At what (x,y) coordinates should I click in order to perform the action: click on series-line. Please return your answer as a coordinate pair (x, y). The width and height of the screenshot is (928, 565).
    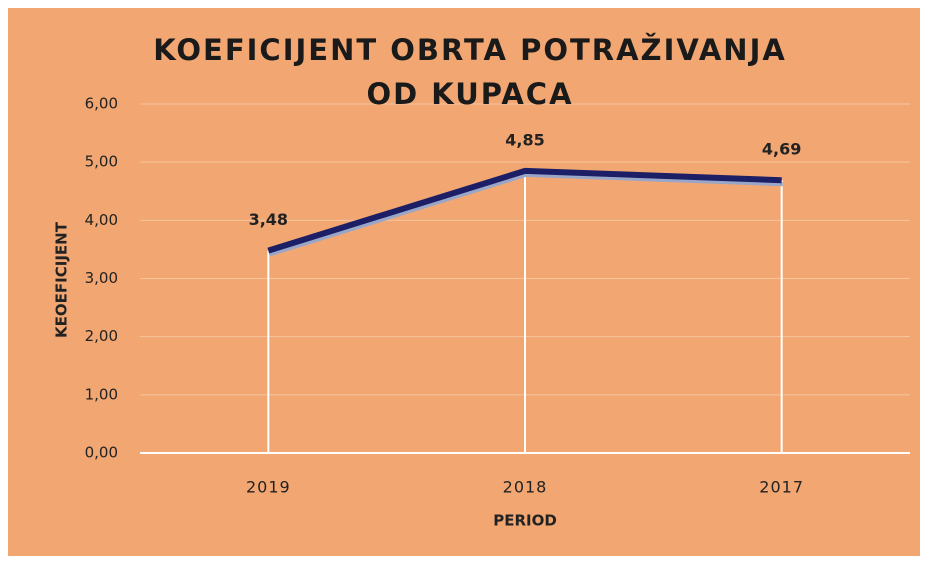
    Looking at the image, I should click on (524, 210).